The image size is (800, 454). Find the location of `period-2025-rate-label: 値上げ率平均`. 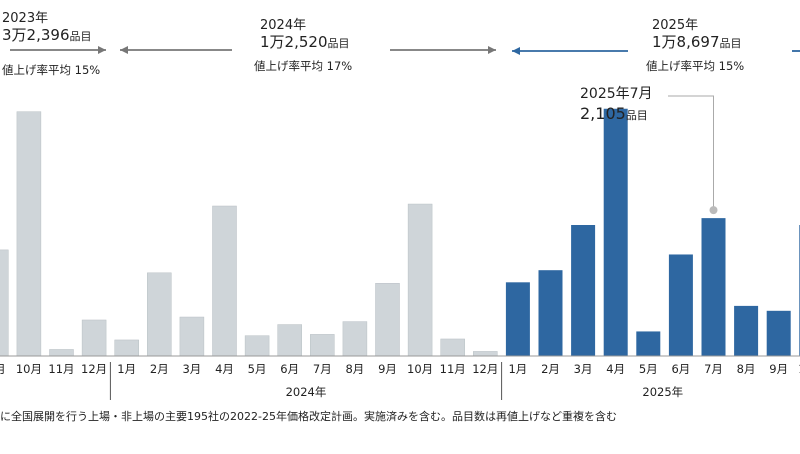

period-2025-rate-label: 値上げ率平均 is located at coordinates (680, 66).